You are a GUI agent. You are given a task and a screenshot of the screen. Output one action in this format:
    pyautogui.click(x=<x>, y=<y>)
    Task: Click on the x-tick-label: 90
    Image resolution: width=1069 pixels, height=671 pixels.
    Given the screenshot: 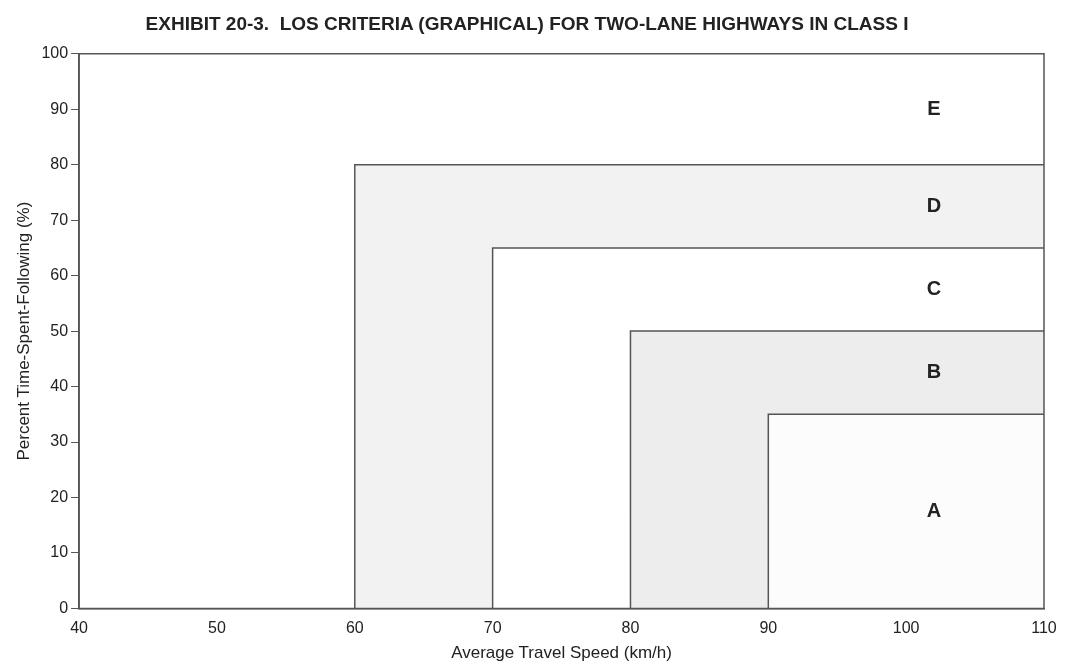 What is the action you would take?
    pyautogui.click(x=768, y=628)
    